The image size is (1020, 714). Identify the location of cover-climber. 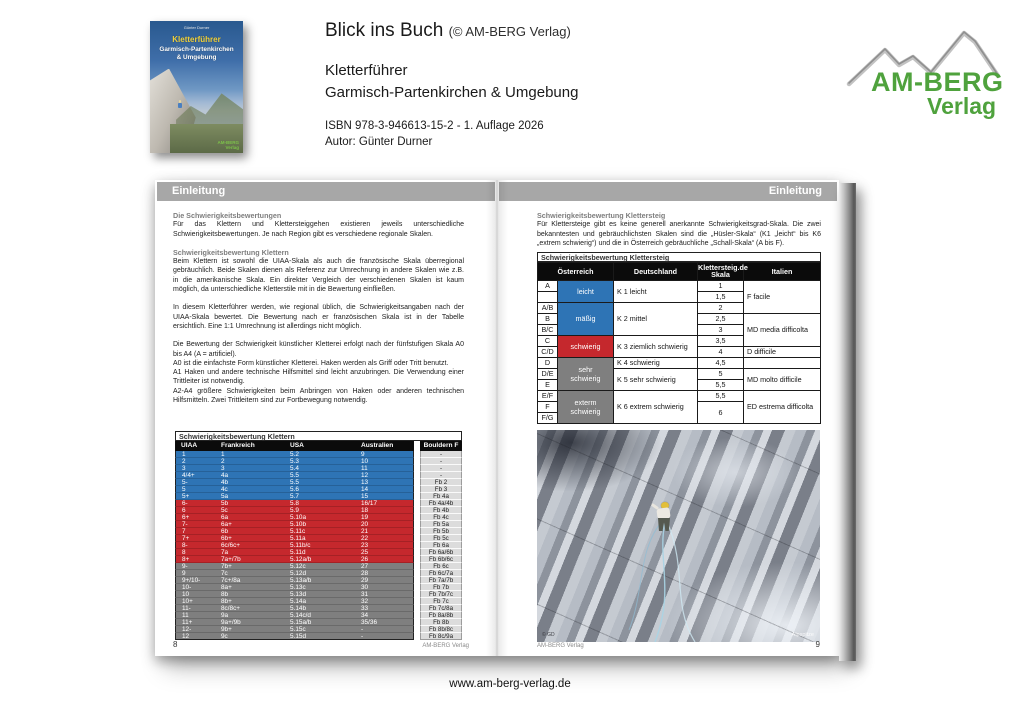
(180, 101).